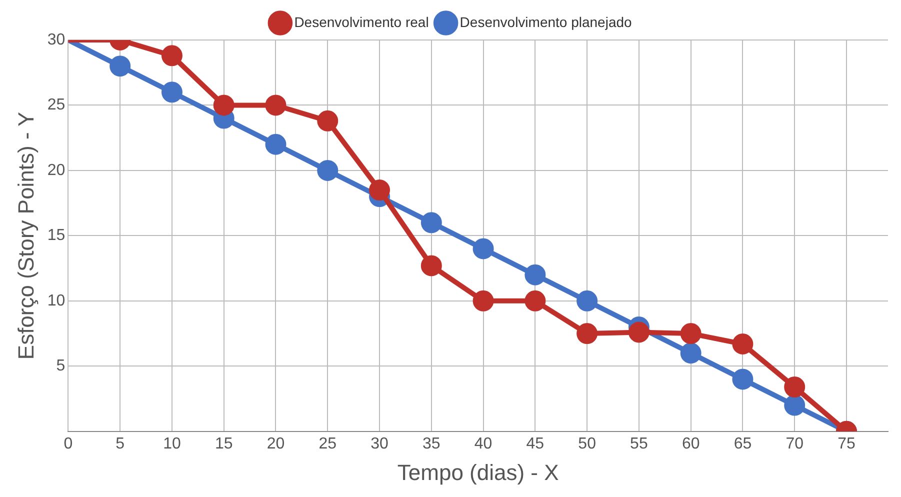 The width and height of the screenshot is (901, 497). I want to click on x-tick-label: 55, so click(639, 443).